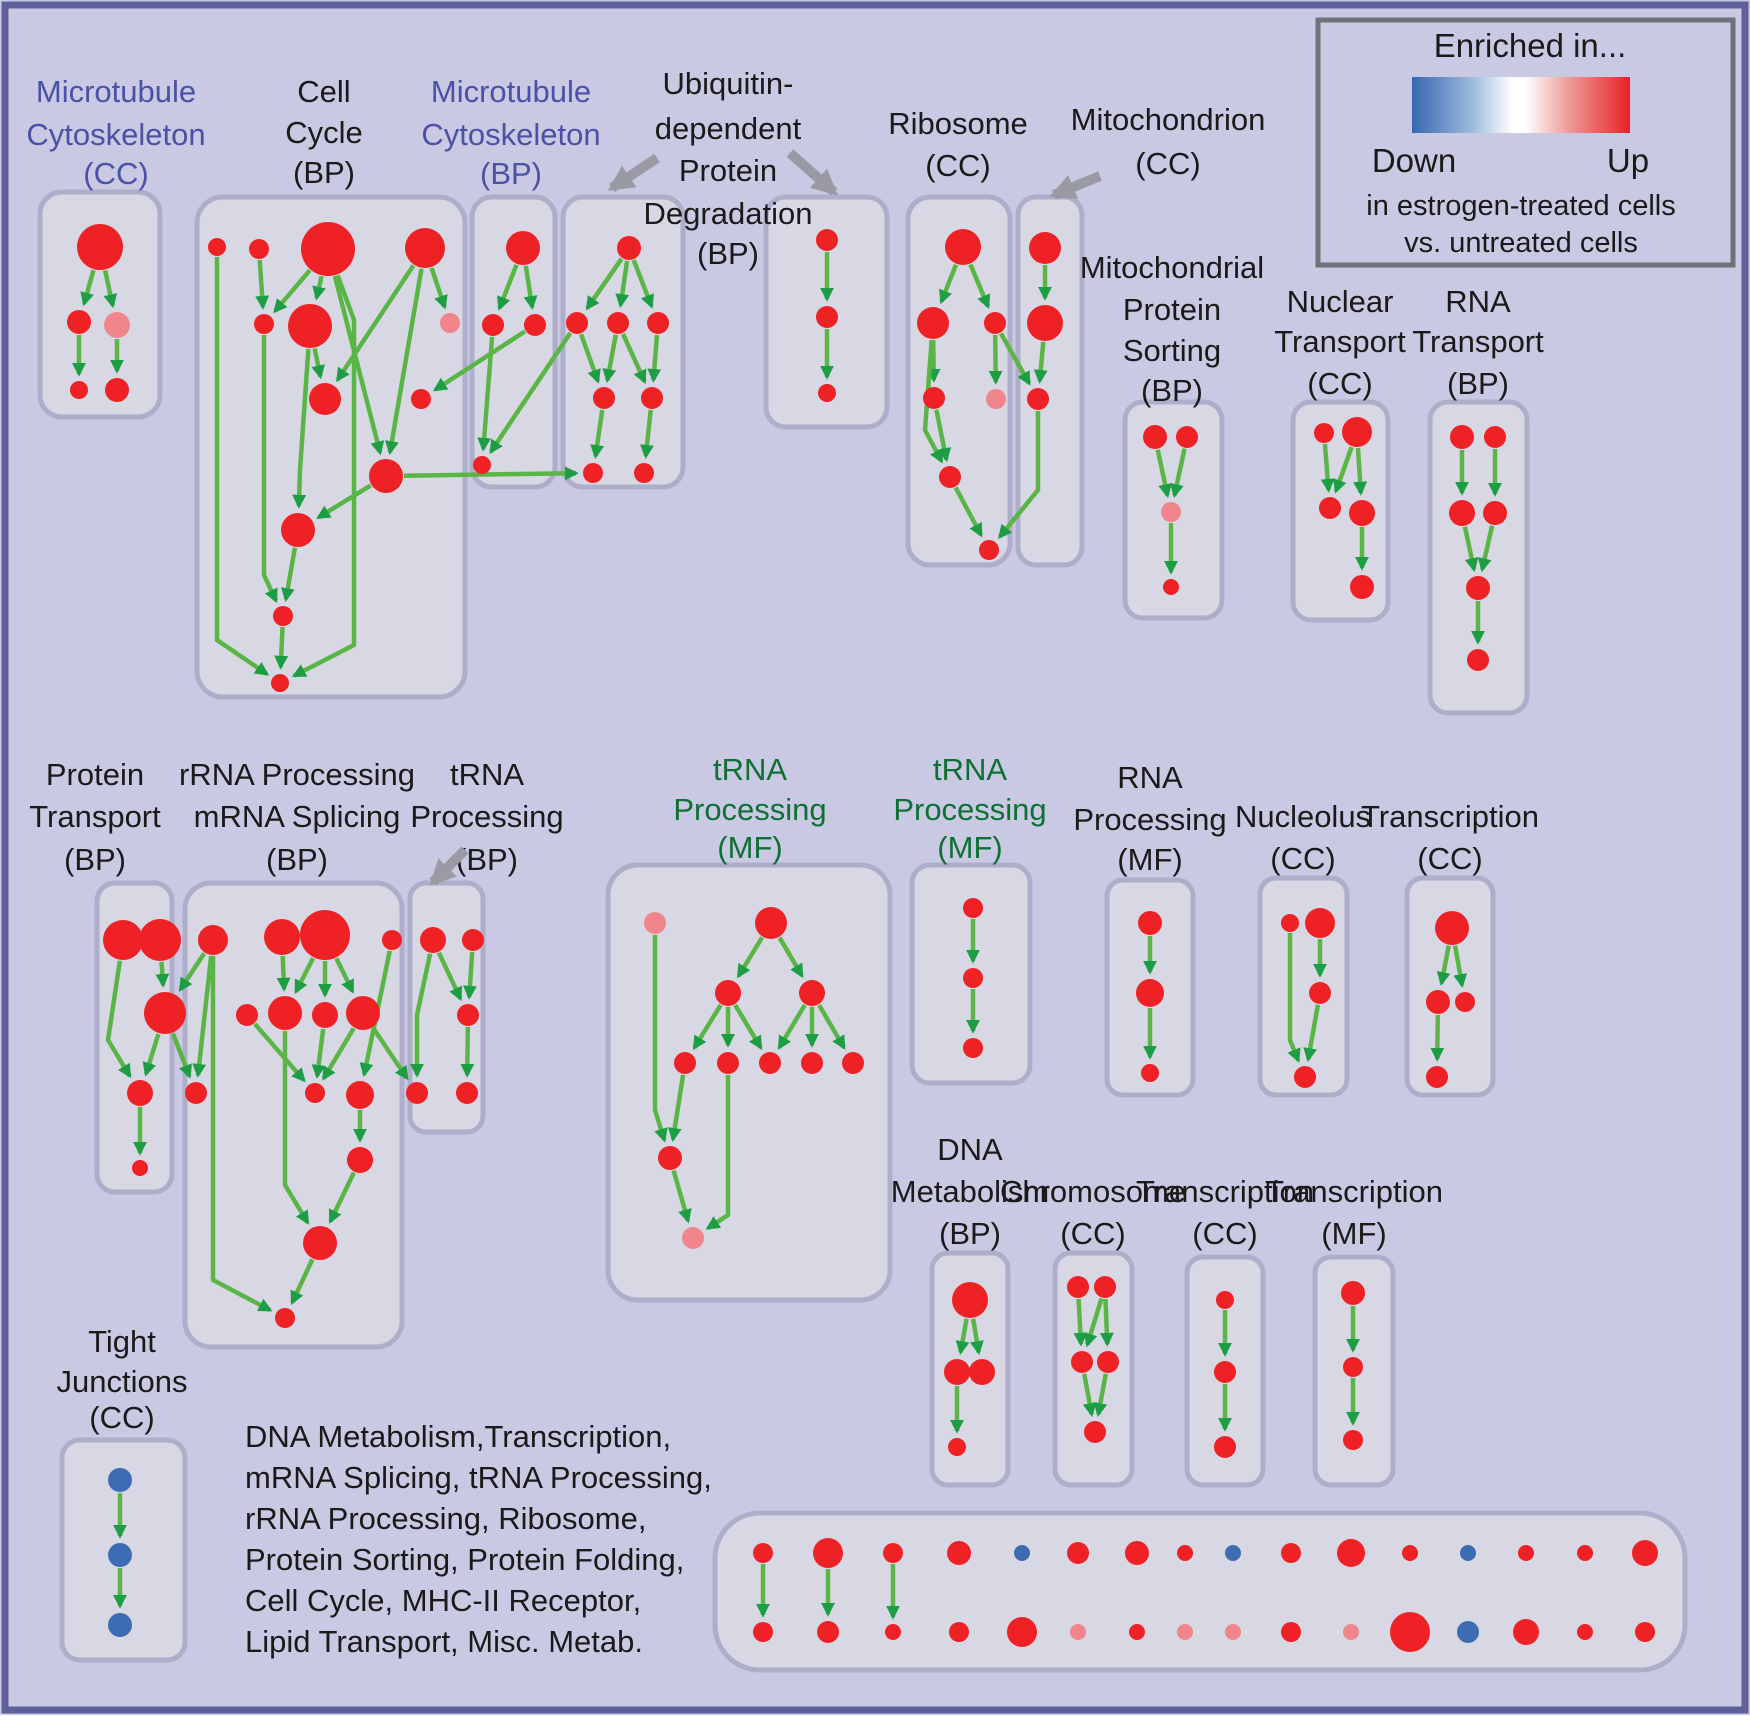  Describe the element at coordinates (1462, 513) in the screenshot. I see `node-rt3` at that location.